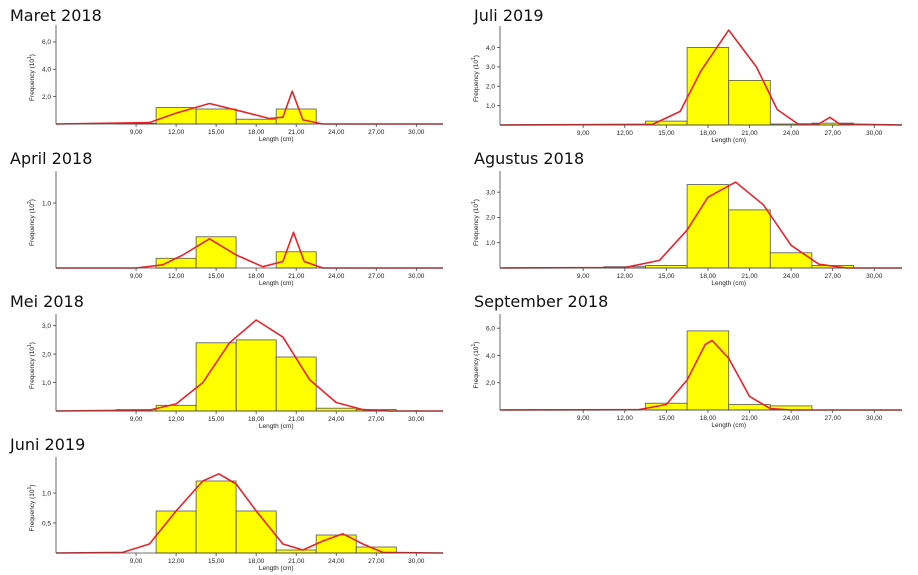  Describe the element at coordinates (56, 15) in the screenshot. I see `chart-title: Maret 2018` at that location.